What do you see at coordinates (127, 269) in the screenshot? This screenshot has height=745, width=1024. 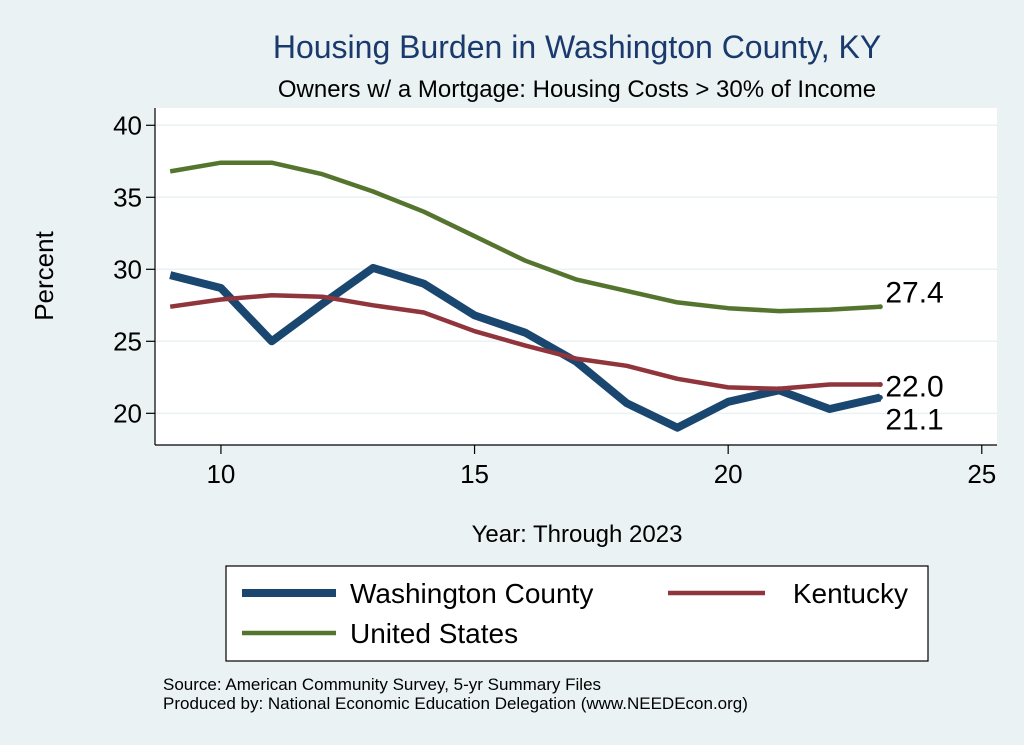 I see `y-tick-label-30: 30` at bounding box center [127, 269].